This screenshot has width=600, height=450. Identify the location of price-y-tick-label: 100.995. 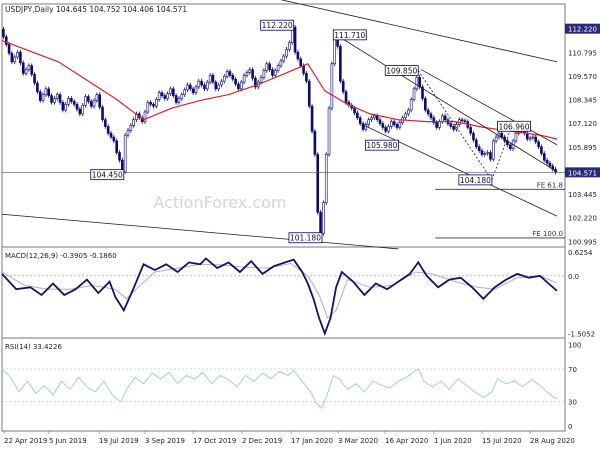
(582, 242).